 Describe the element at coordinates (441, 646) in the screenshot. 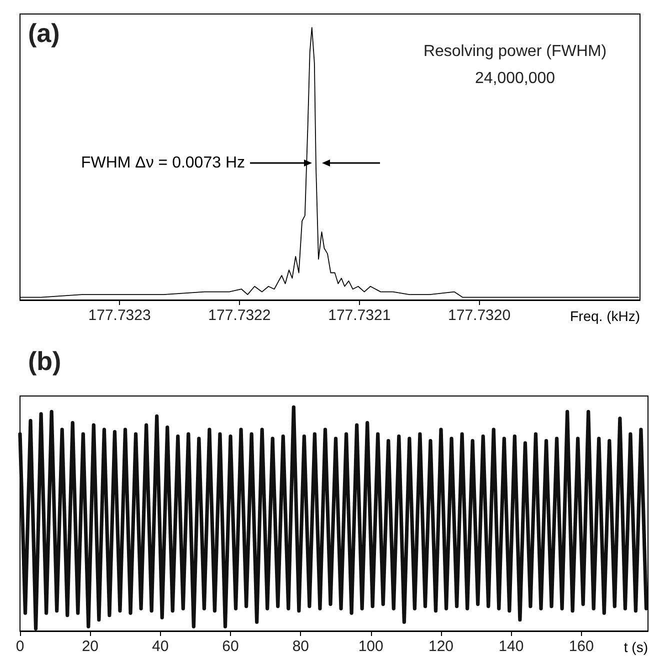

I see `x-tick-label: 120` at that location.